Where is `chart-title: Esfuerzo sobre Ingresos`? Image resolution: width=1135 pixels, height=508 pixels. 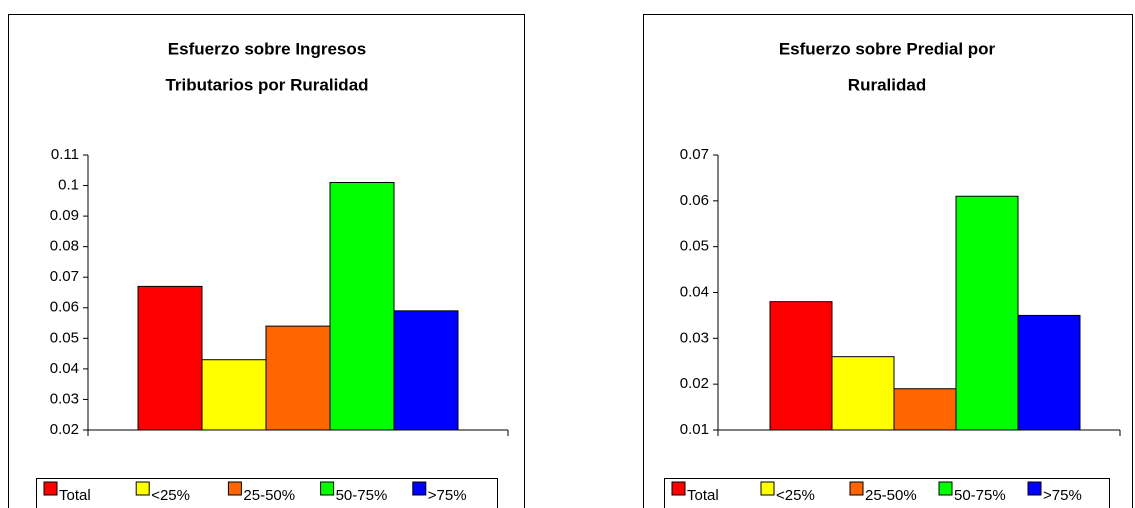
chart-title: Esfuerzo sobre Ingresos is located at coordinates (267, 48).